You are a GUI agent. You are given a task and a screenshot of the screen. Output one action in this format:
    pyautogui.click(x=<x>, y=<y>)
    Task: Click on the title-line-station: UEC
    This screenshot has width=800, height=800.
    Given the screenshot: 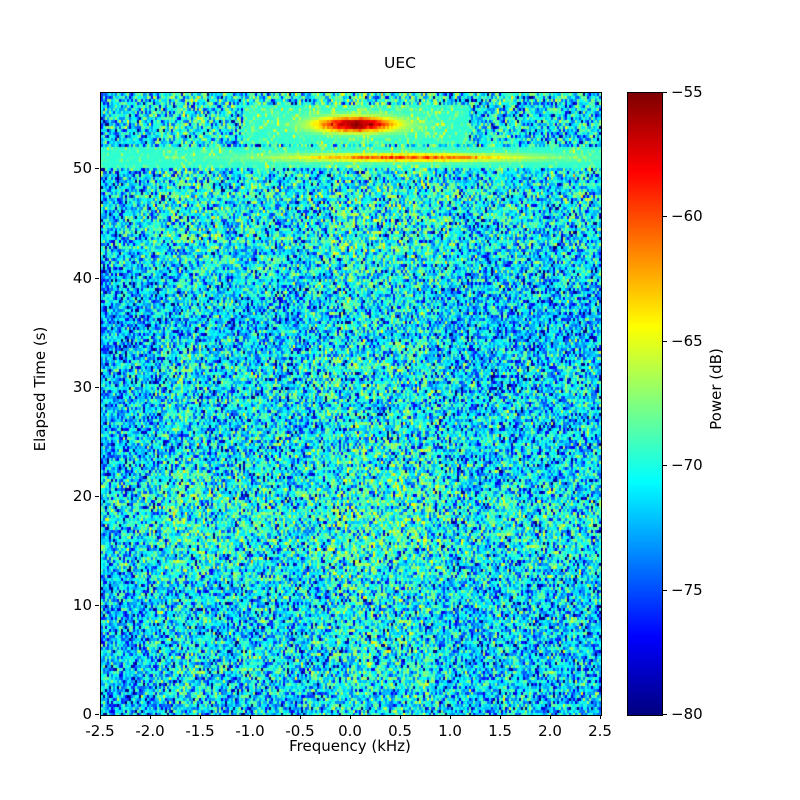 What is the action you would take?
    pyautogui.click(x=400, y=63)
    